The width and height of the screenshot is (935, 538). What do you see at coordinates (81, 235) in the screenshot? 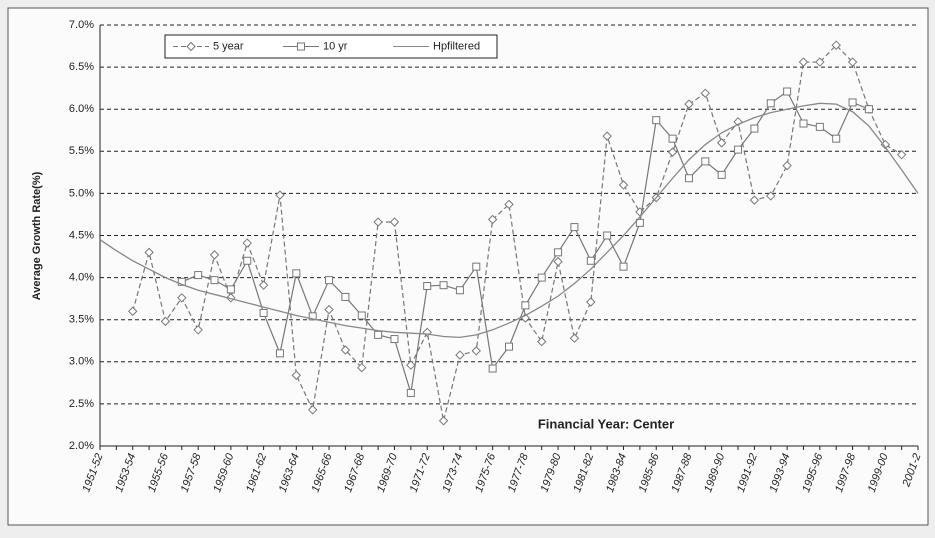
I see `y-tick-label: 4.5%` at bounding box center [81, 235].